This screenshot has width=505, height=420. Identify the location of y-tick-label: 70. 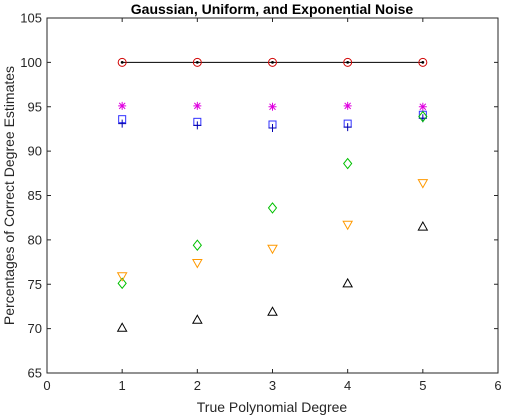
(35, 328).